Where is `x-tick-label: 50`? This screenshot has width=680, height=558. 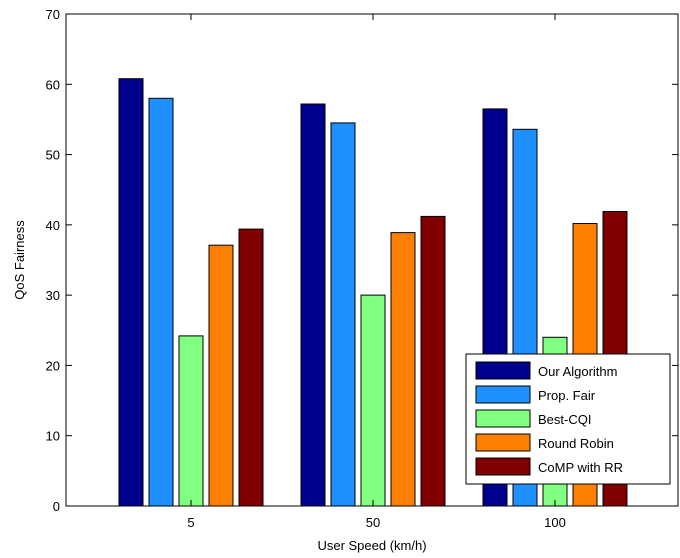 x-tick-label: 50 is located at coordinates (373, 522).